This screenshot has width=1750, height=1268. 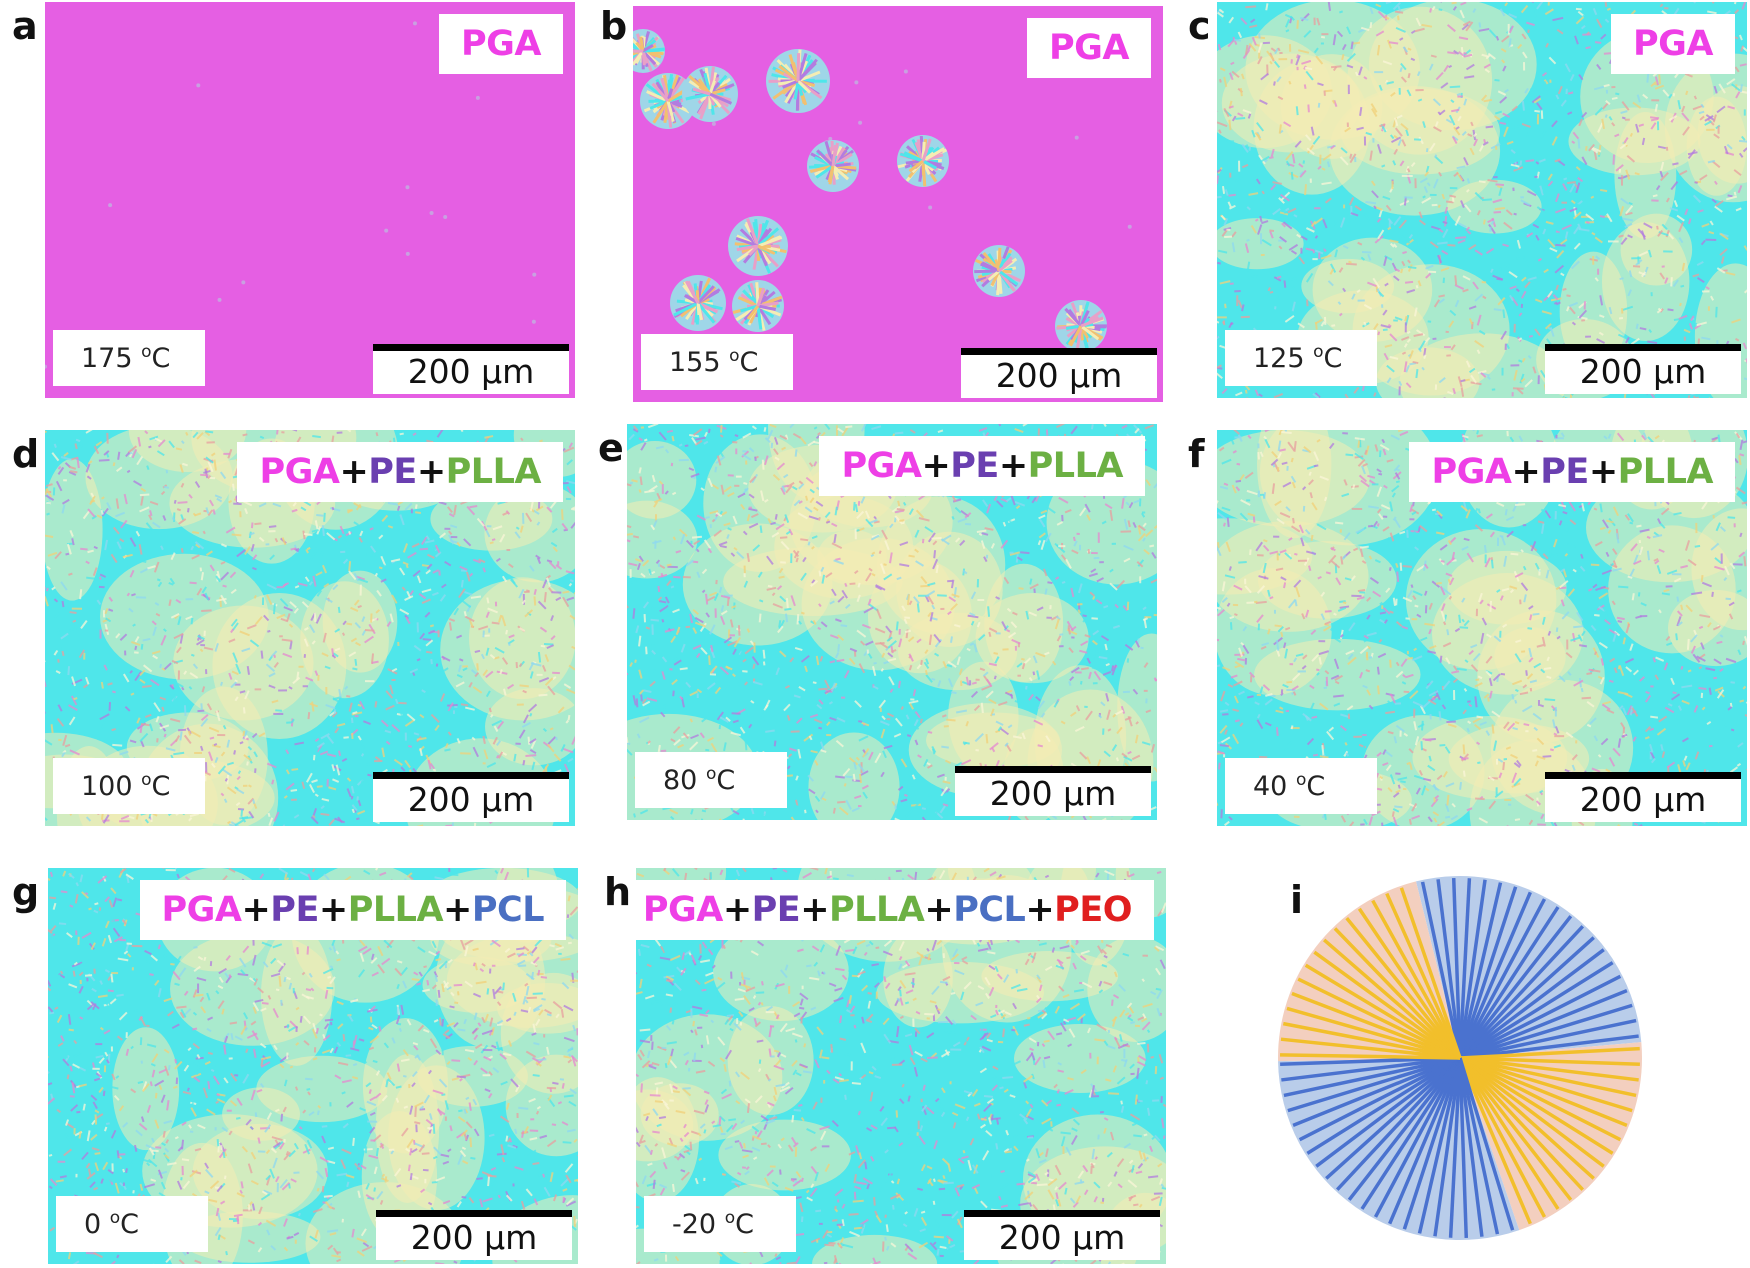 I want to click on micrograph-panel-e: PGA+PE+PLLA 80 oC 200 µm, so click(x=892, y=622).